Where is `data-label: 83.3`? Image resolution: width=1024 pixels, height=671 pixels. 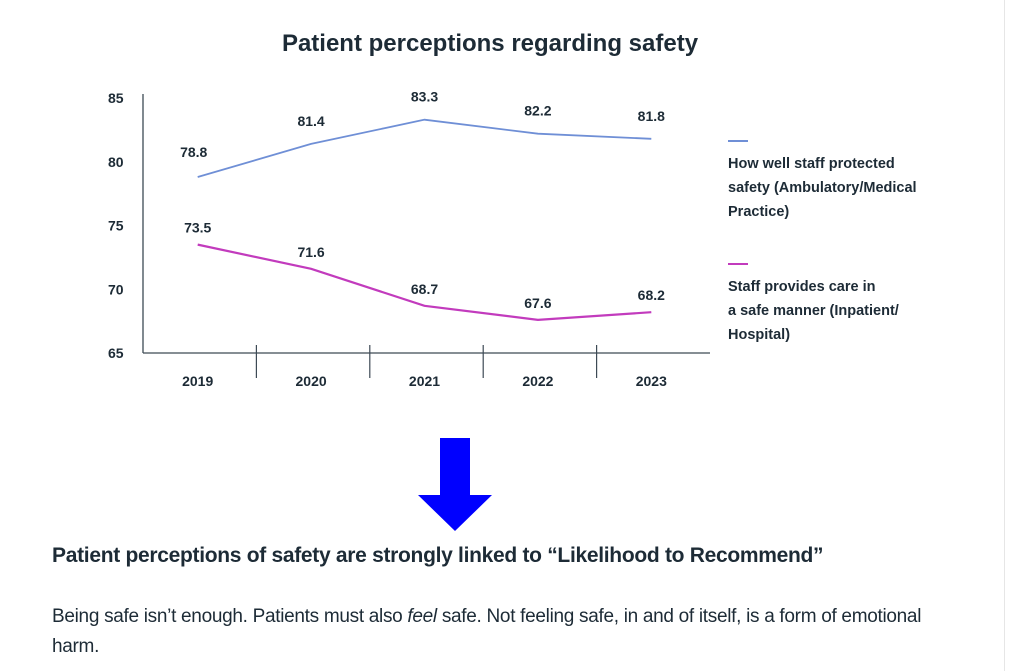
data-label: 83.3 is located at coordinates (424, 97).